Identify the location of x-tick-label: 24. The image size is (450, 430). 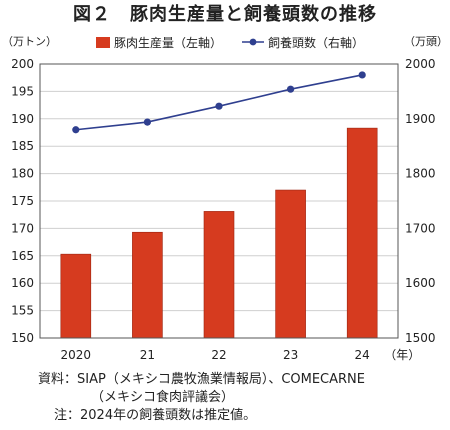
(362, 355).